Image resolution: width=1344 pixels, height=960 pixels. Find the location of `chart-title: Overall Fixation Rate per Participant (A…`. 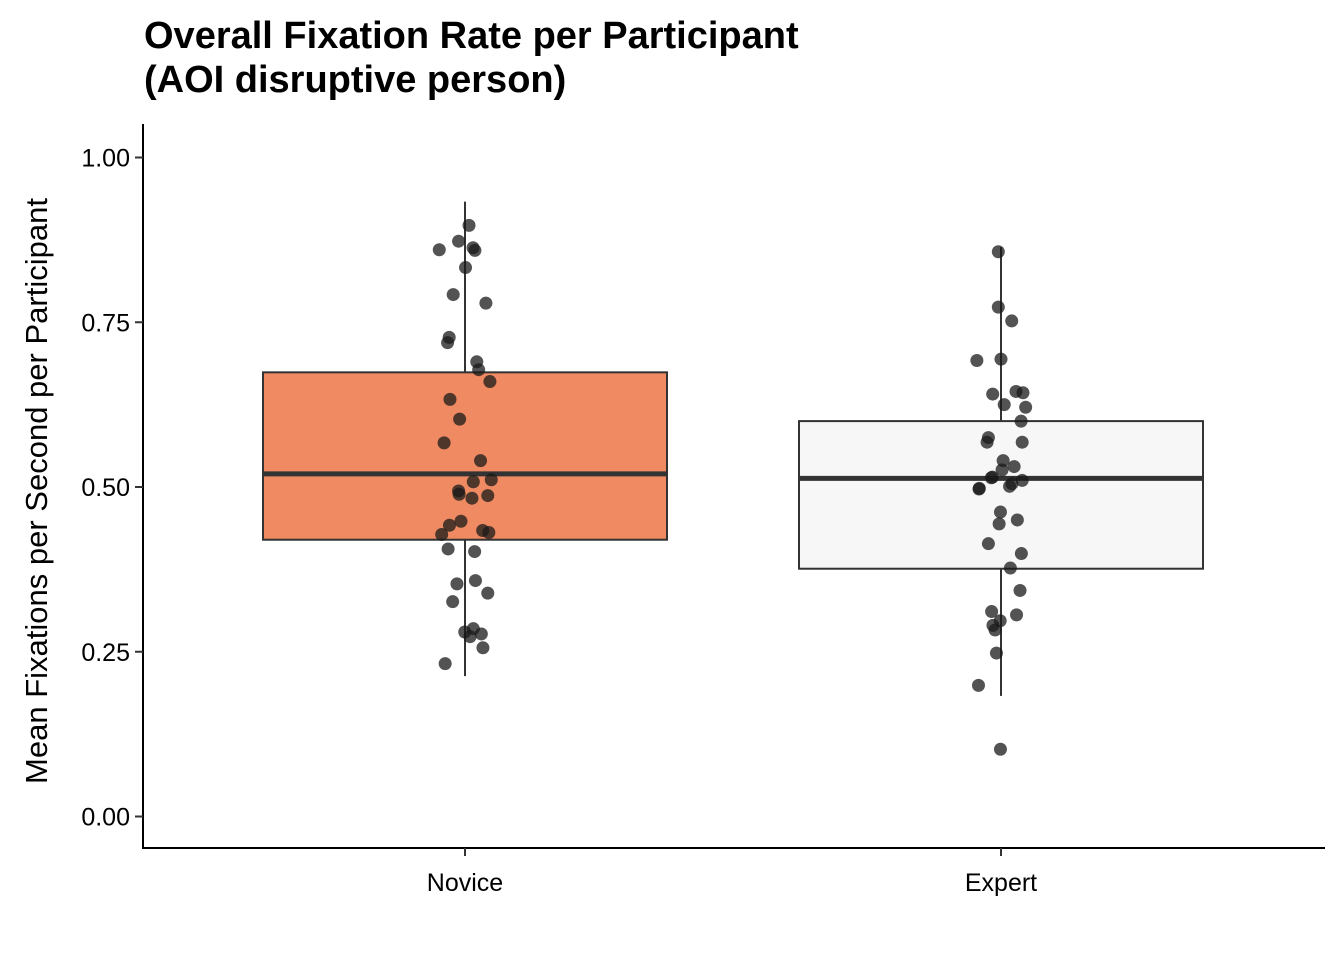

chart-title: Overall Fixation Rate per Participant (A… is located at coordinates (471, 58).